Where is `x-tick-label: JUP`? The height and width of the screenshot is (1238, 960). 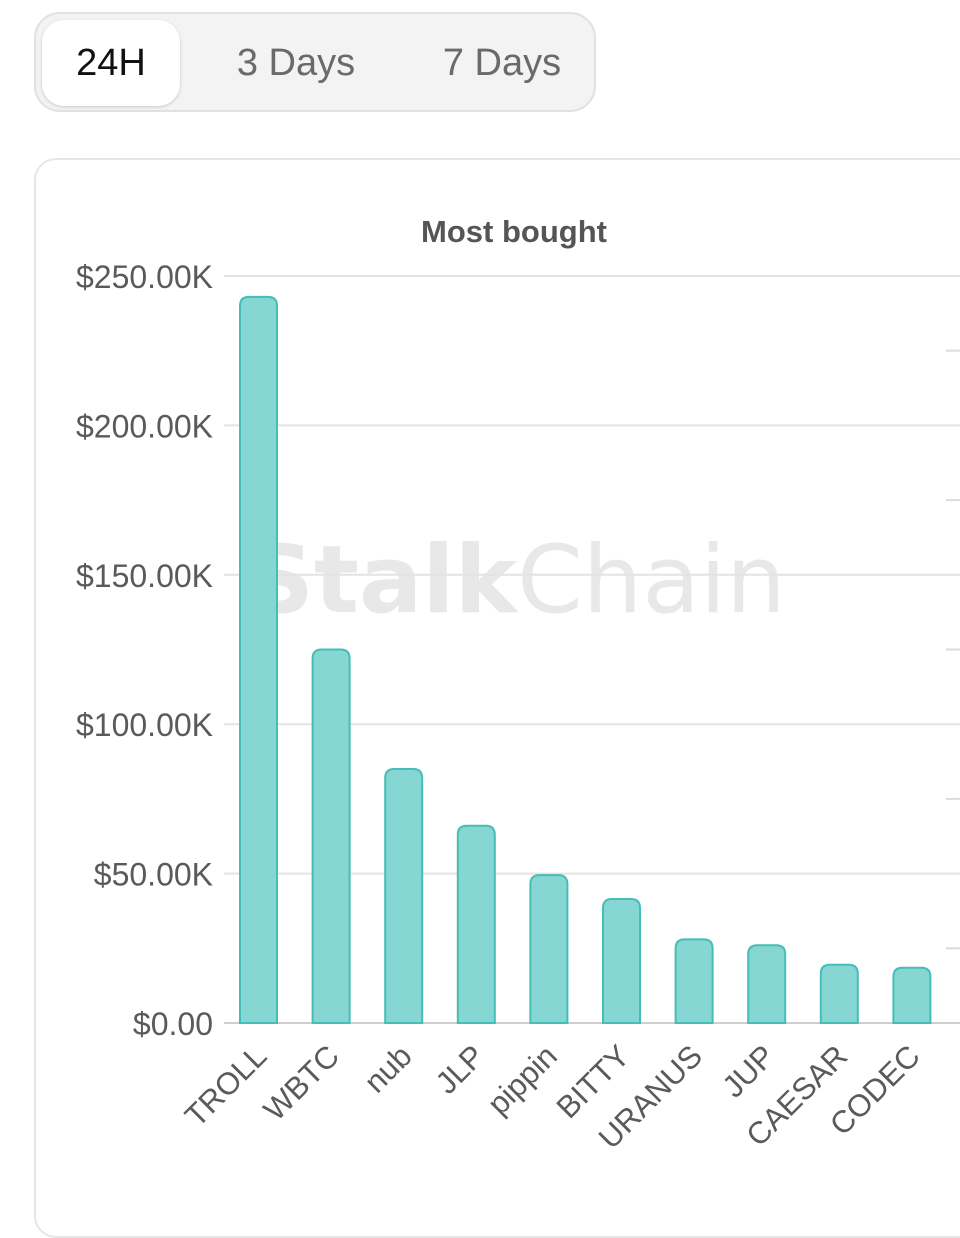 x-tick-label: JUP is located at coordinates (748, 1071).